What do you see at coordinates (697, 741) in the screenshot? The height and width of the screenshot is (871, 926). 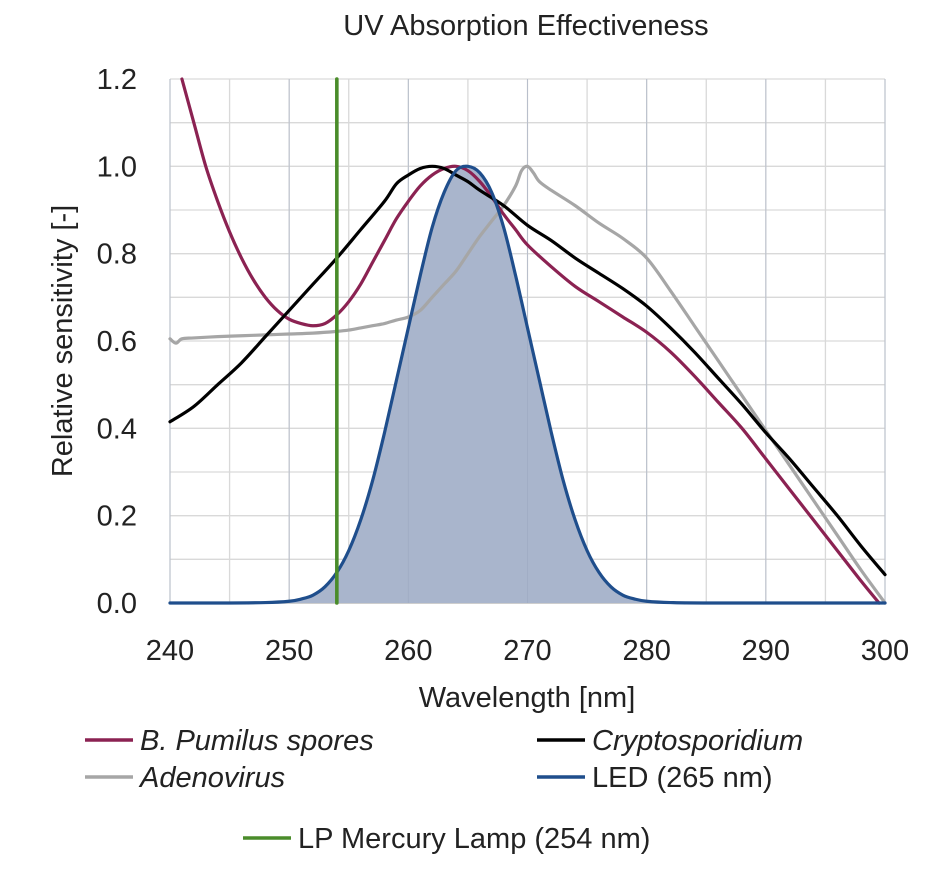 I see `legend-label: Cryptosporidium` at bounding box center [697, 741].